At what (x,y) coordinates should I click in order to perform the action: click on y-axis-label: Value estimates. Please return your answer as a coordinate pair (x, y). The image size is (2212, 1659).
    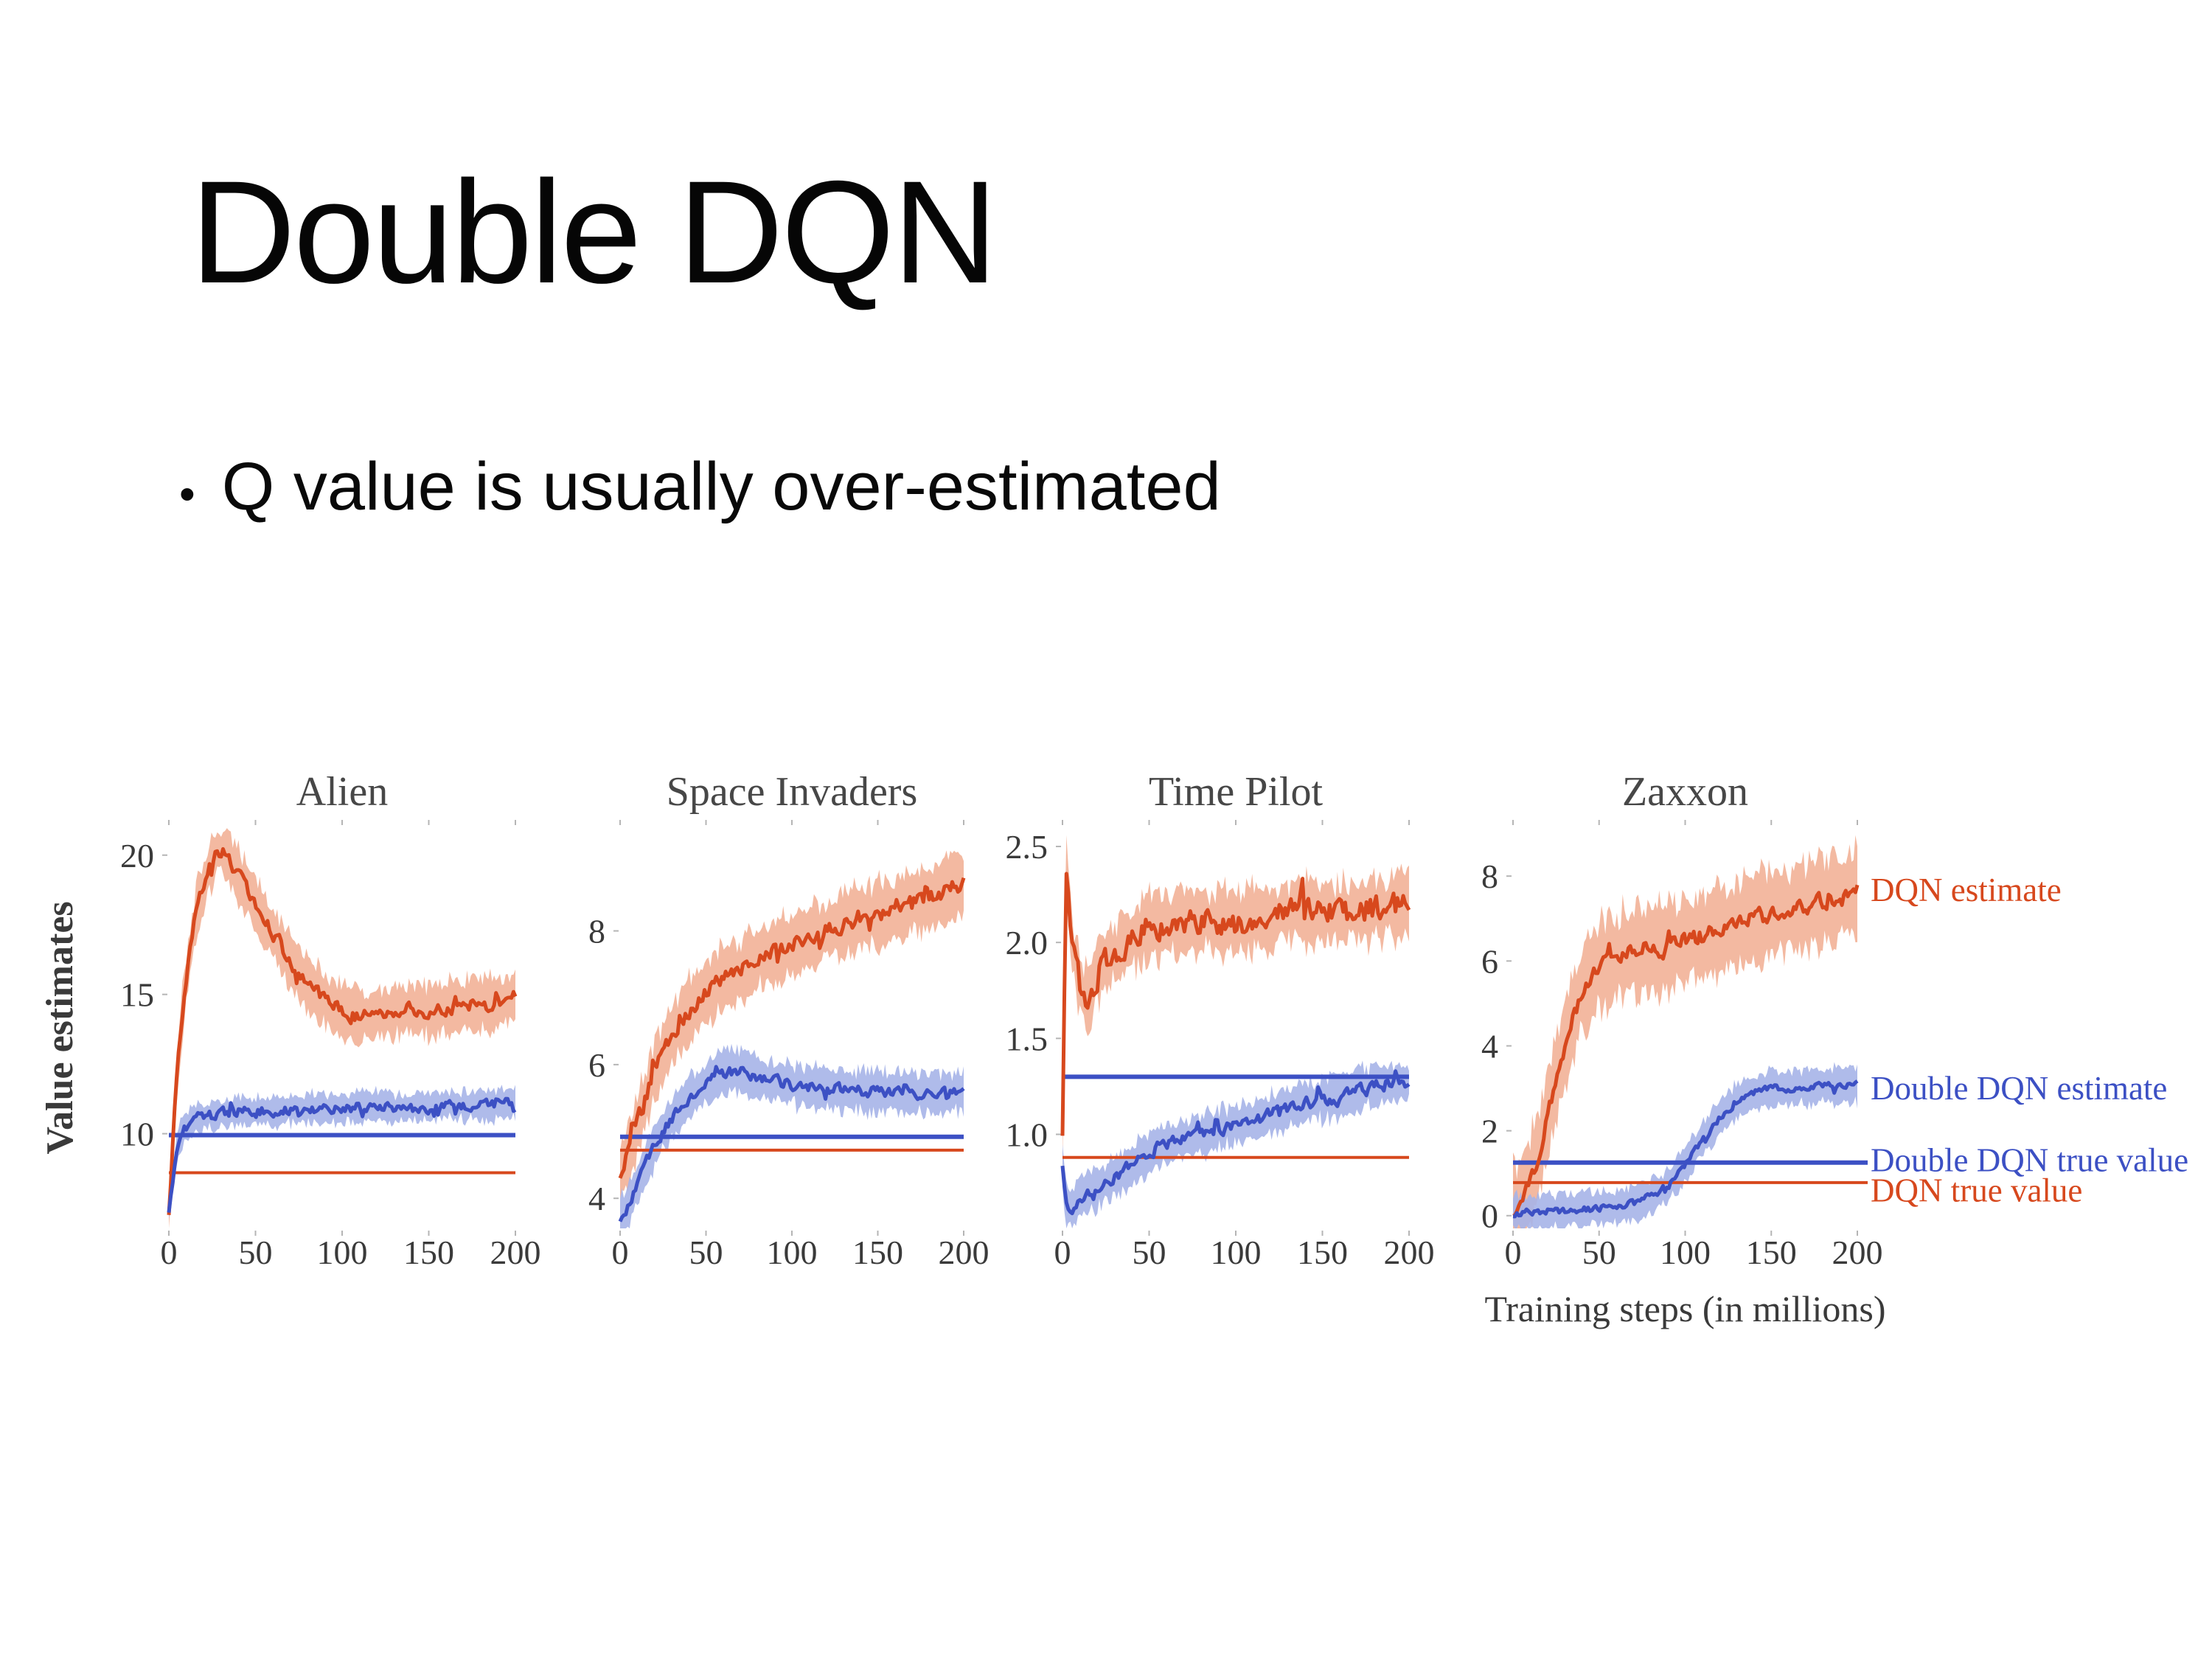
    Looking at the image, I should click on (60, 1027).